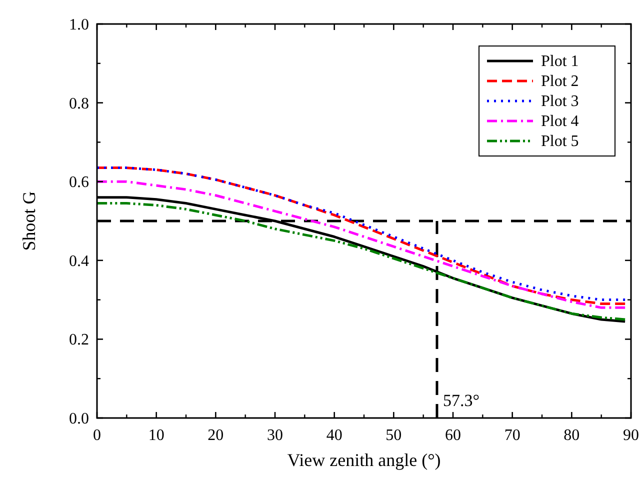 This screenshot has width=644, height=490. What do you see at coordinates (560, 121) in the screenshot?
I see `legend-label: Plot 4` at bounding box center [560, 121].